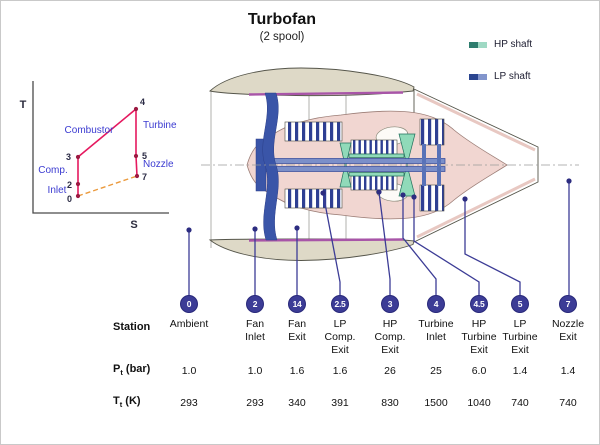  I want to click on ts-label-comp: Comp., so click(52, 170).